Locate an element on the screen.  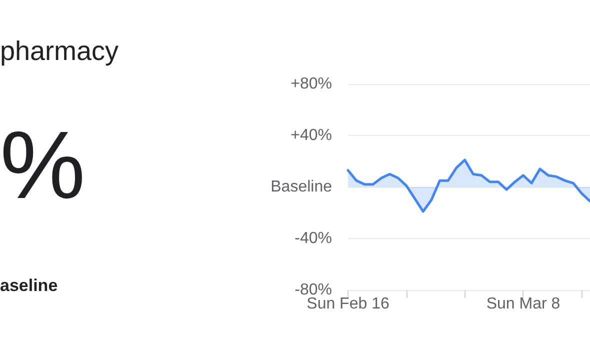
y-tick-label: +80% is located at coordinates (311, 84).